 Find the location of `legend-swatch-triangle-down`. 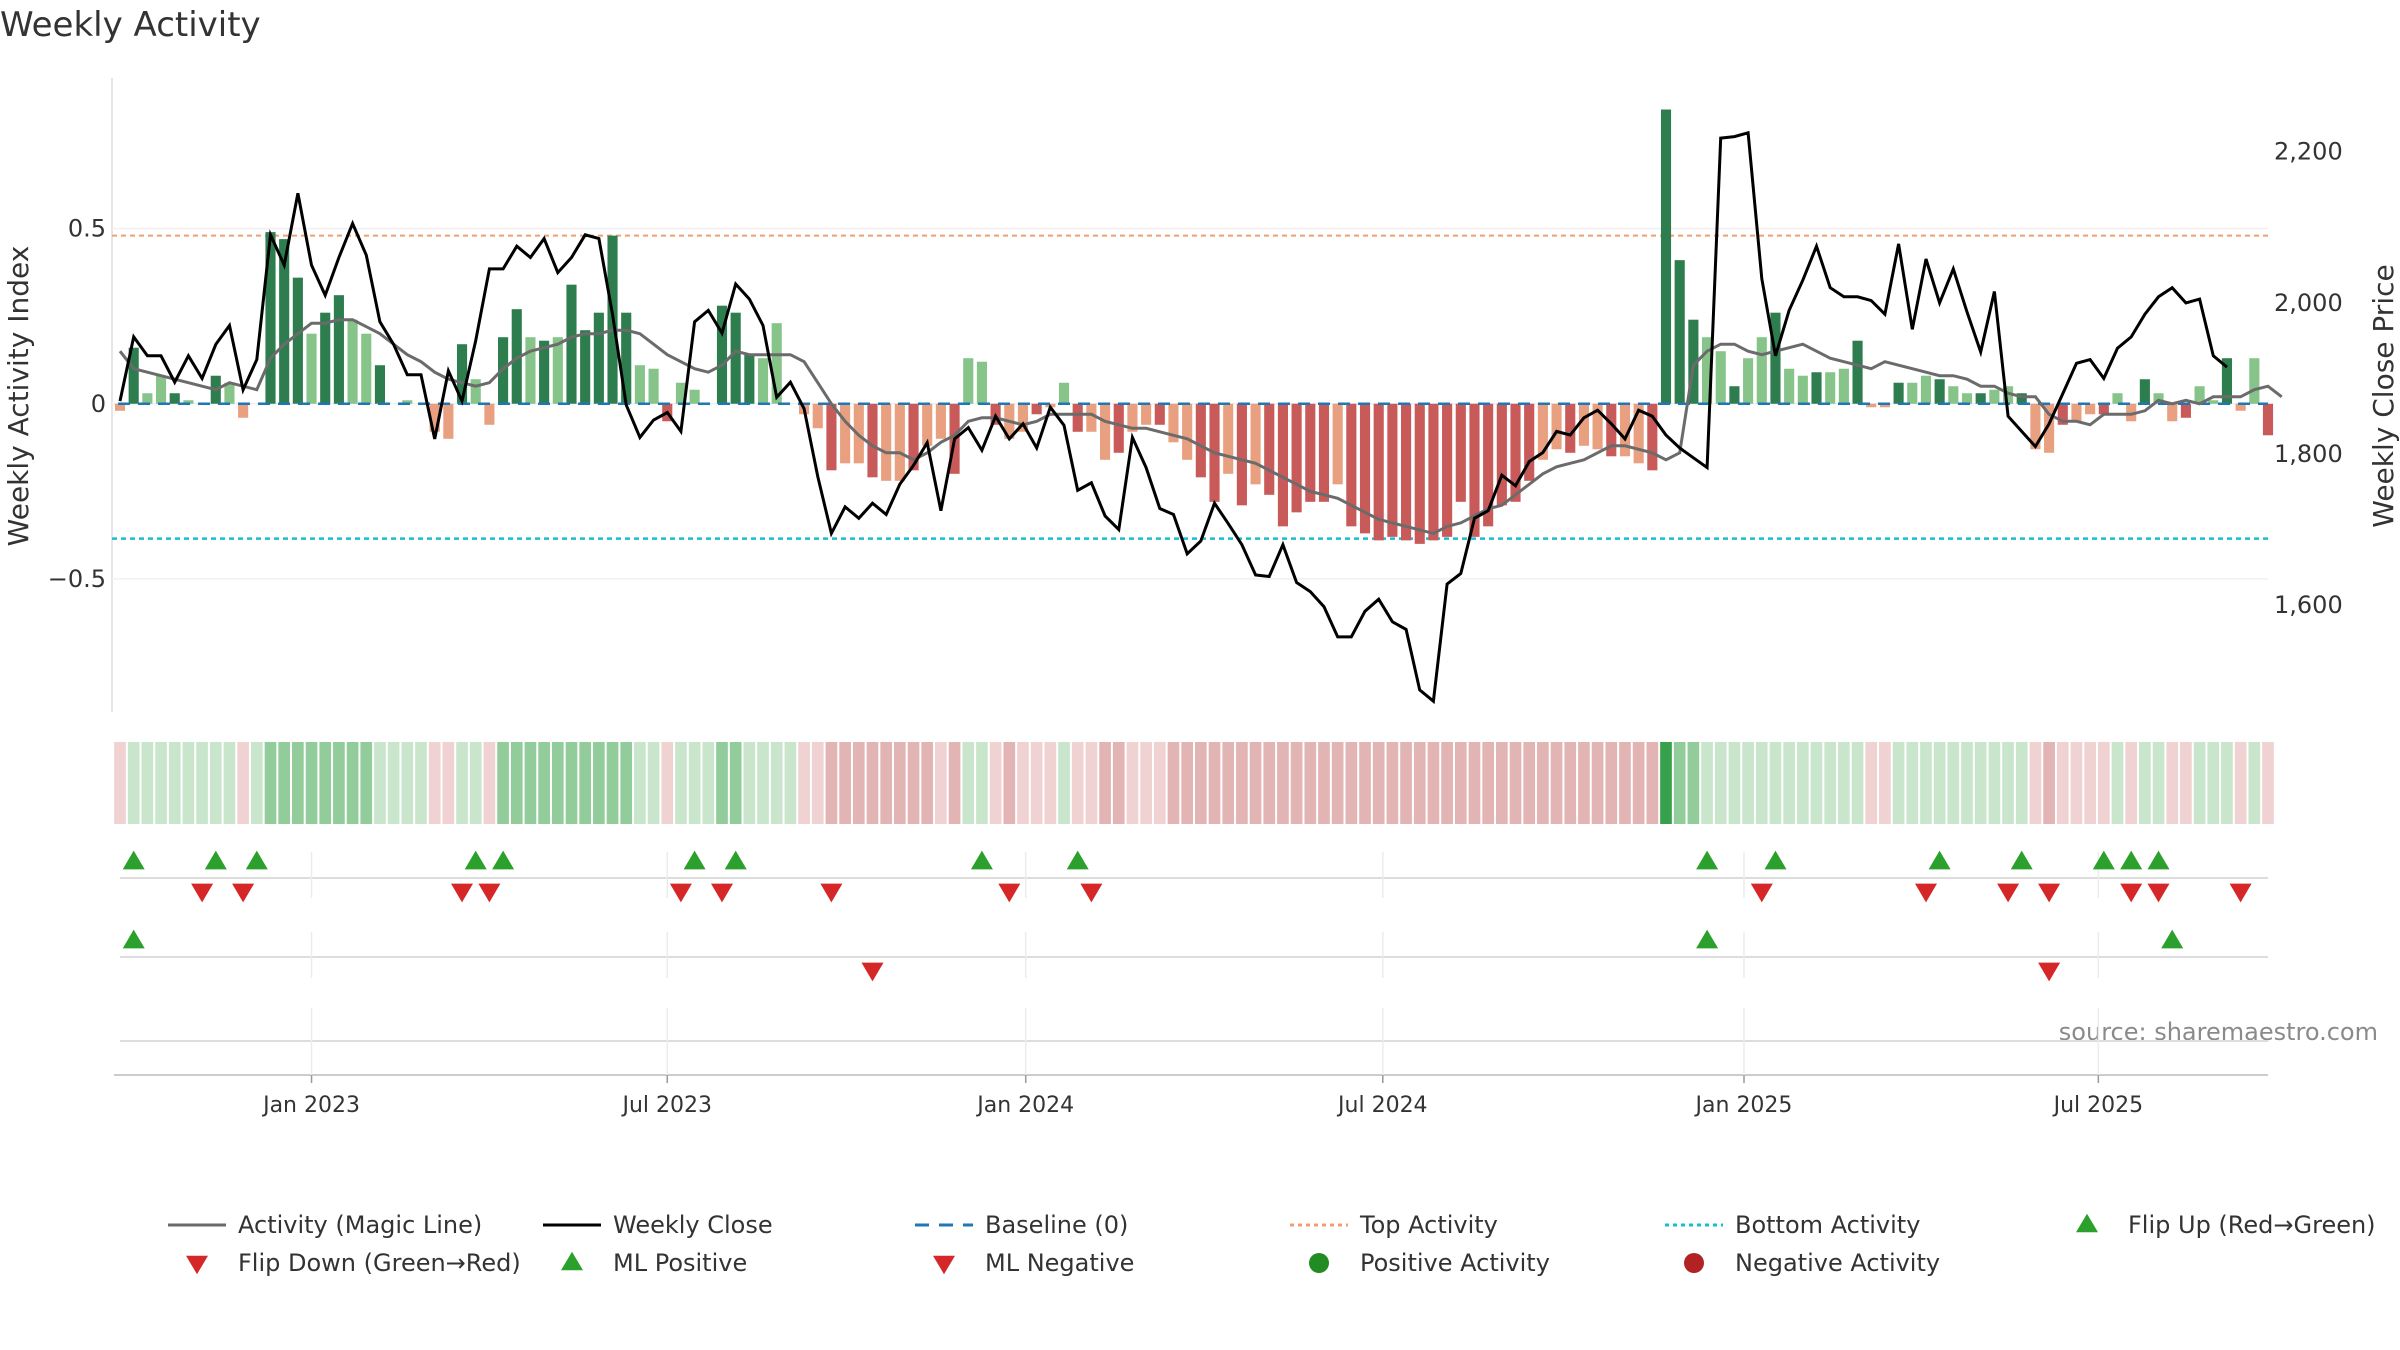

legend-swatch-triangle-down is located at coordinates (197, 1265).